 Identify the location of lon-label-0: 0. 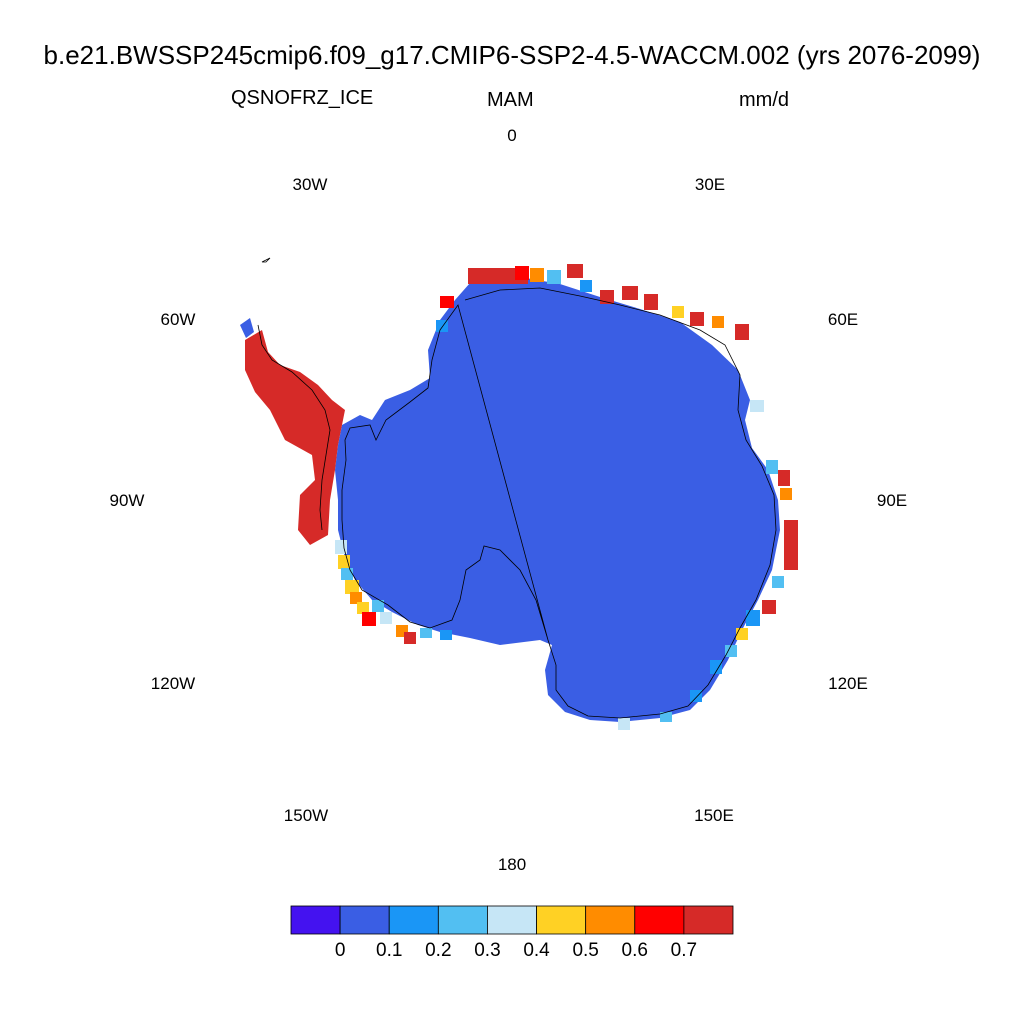
(511, 135).